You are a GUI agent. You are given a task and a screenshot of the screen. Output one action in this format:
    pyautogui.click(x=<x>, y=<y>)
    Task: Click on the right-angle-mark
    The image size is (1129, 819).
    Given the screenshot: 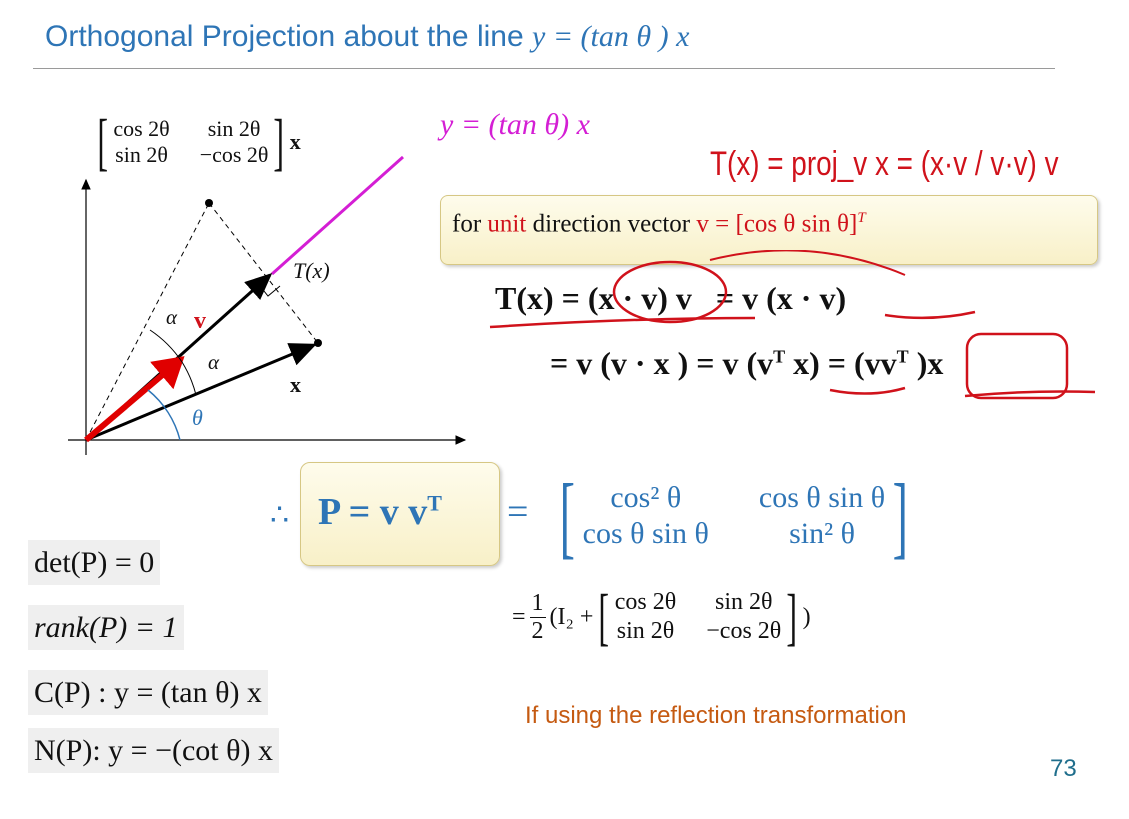 What is the action you would take?
    pyautogui.click(x=270, y=291)
    